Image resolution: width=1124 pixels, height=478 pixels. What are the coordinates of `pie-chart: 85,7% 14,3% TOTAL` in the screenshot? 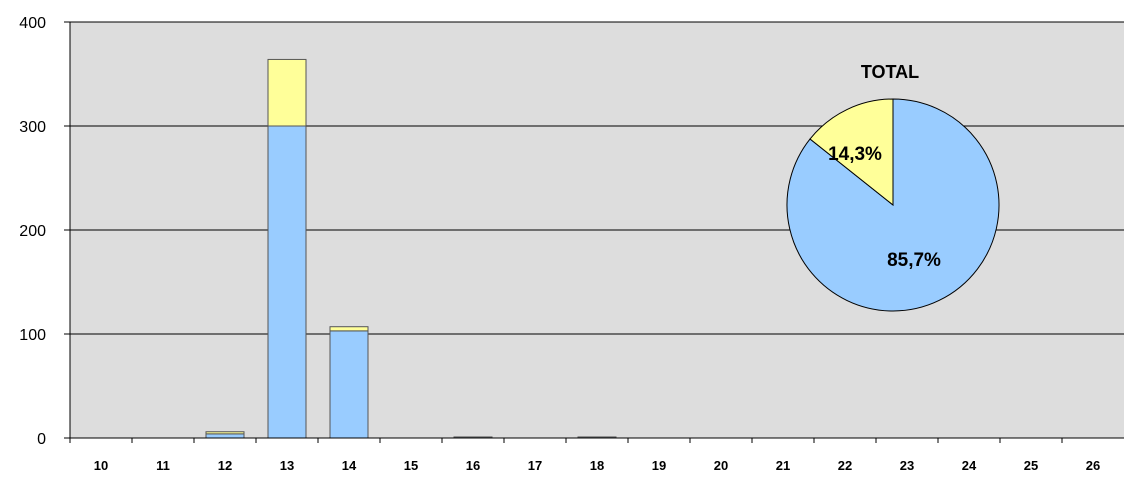 It's located at (893, 187).